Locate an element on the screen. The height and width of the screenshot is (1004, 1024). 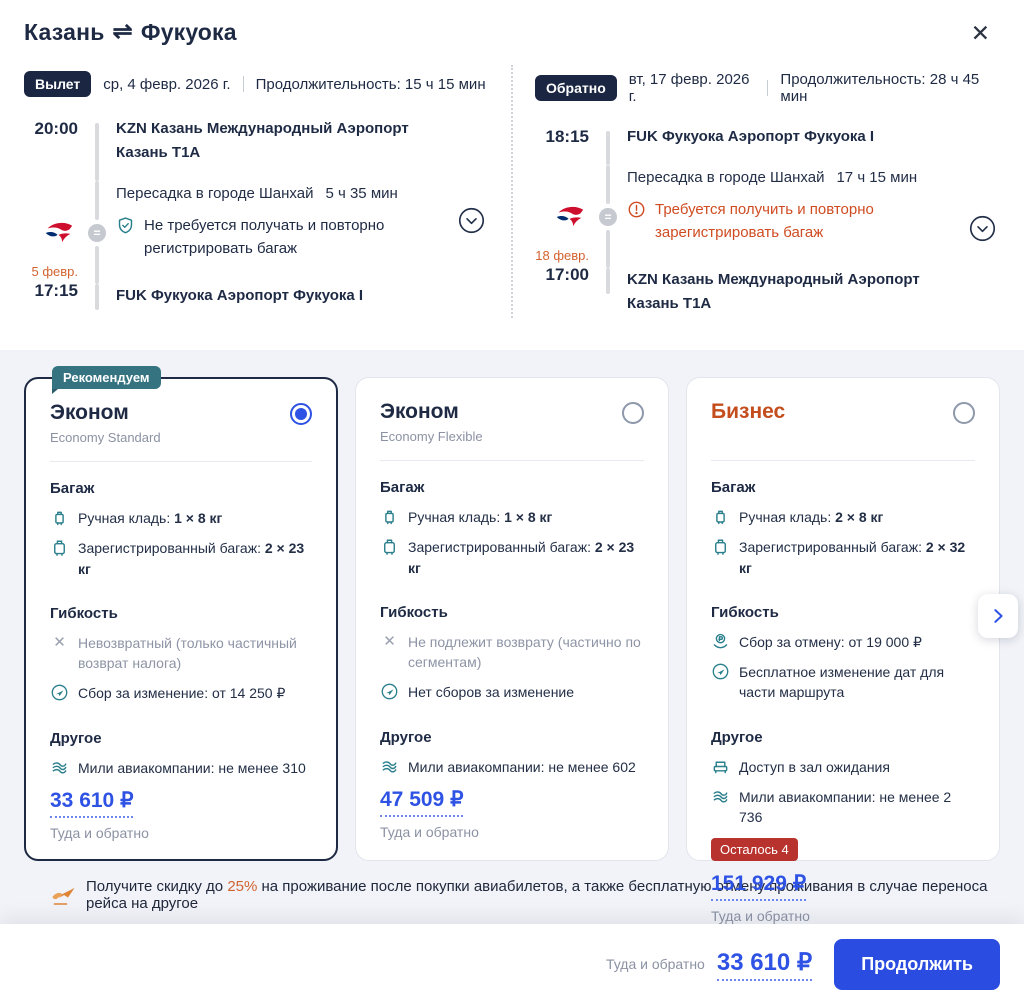
total-price-link: 33 610 ₽ is located at coordinates (764, 964).